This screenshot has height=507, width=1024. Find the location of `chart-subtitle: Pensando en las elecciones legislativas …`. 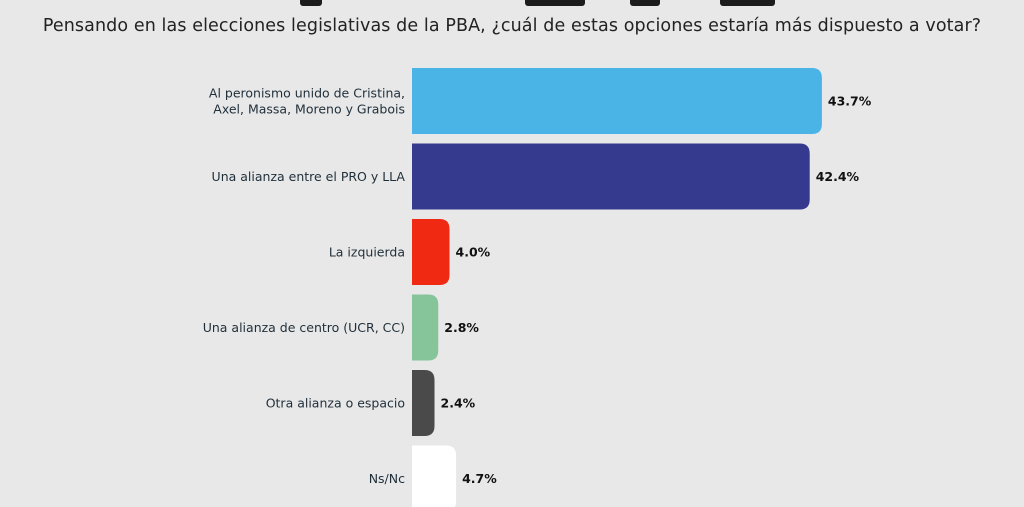

chart-subtitle: Pensando en las elecciones legislativas … is located at coordinates (512, 26).